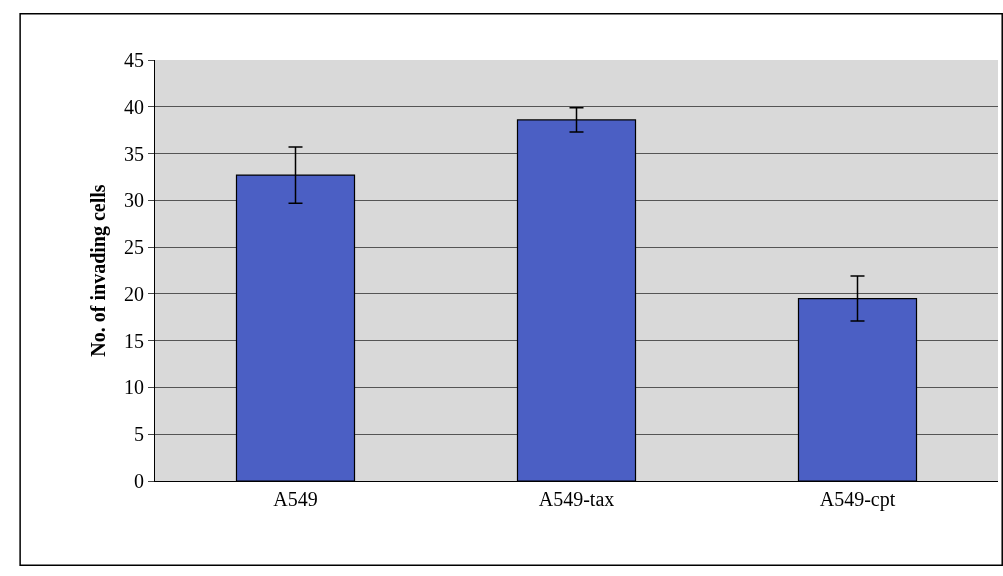 The height and width of the screenshot is (576, 1003). What do you see at coordinates (134, 340) in the screenshot?
I see `y-tick-label: 15` at bounding box center [134, 340].